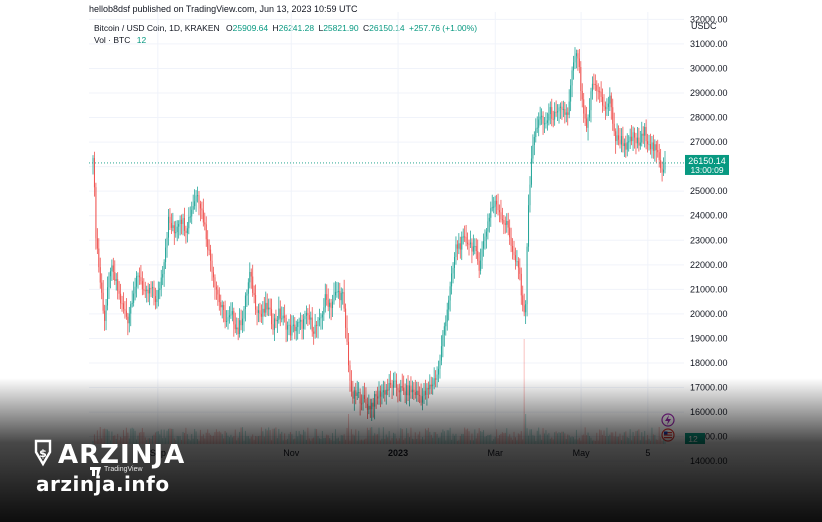  Describe the element at coordinates (668, 435) in the screenshot. I see `us-flag-icon` at that location.